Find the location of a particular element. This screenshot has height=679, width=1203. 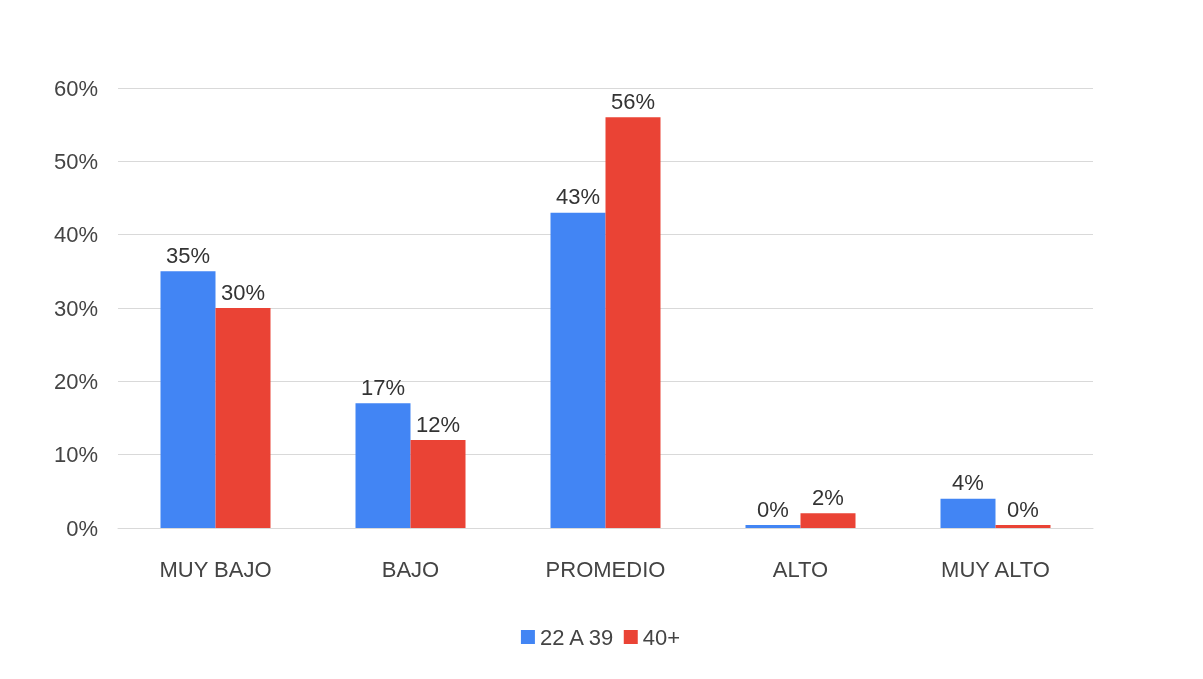

x-tick-label: ALTO is located at coordinates (800, 569).